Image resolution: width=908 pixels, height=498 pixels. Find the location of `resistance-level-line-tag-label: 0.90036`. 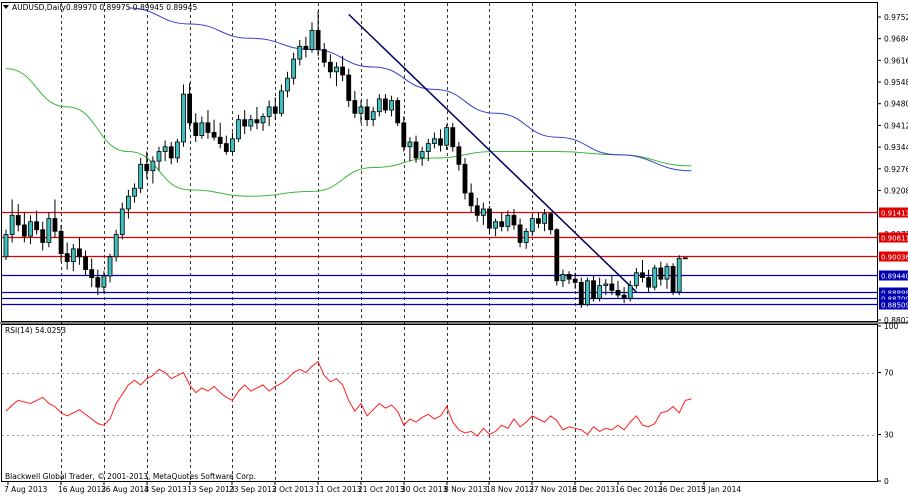

resistance-level-line-tag-label: 0.90036 is located at coordinates (894, 258).